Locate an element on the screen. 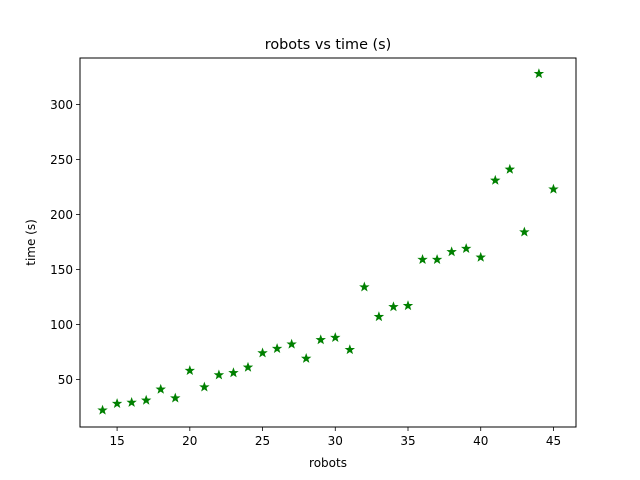 The image size is (640, 480). x-axis: 15 20 25 30 35 40 45 is located at coordinates (335, 437).